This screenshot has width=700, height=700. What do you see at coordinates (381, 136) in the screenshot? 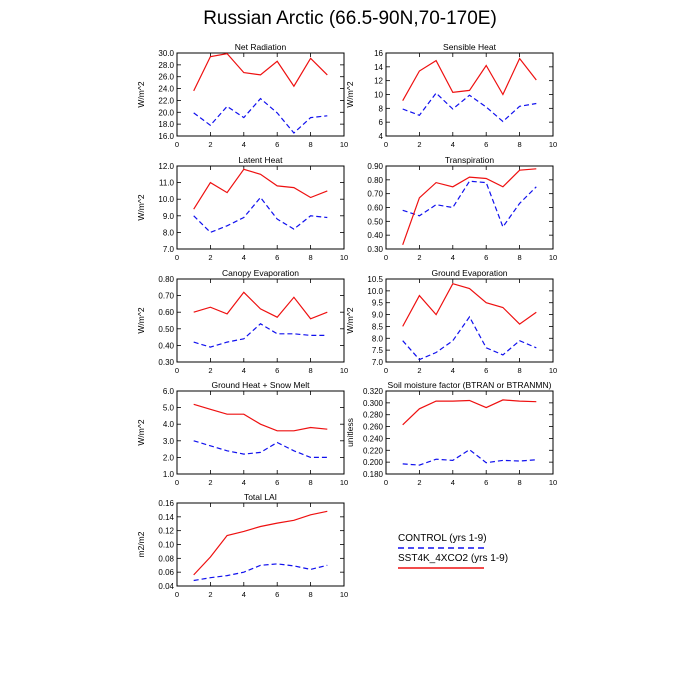
I see `y-tick-label: 4` at bounding box center [381, 136].